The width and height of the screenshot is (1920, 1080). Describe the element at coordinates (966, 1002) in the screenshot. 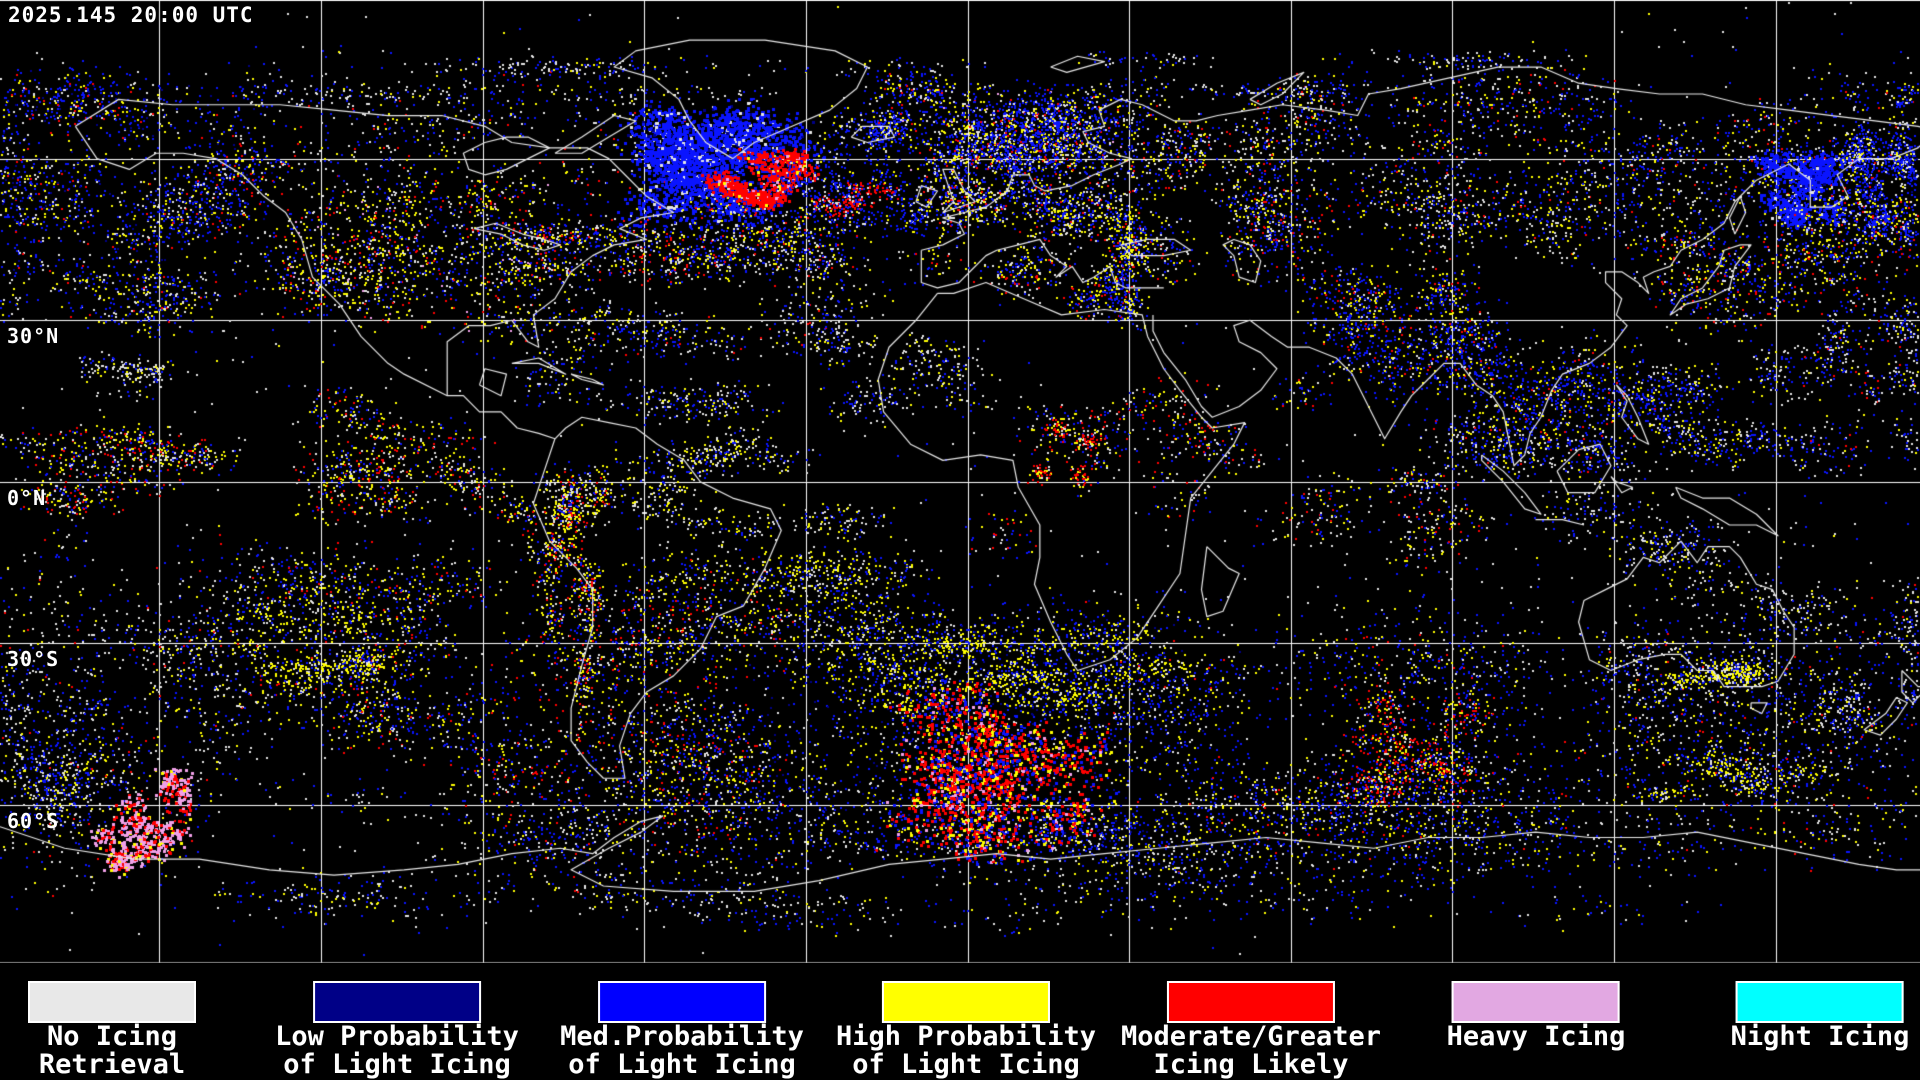

I see `high-probability-swatch` at that location.